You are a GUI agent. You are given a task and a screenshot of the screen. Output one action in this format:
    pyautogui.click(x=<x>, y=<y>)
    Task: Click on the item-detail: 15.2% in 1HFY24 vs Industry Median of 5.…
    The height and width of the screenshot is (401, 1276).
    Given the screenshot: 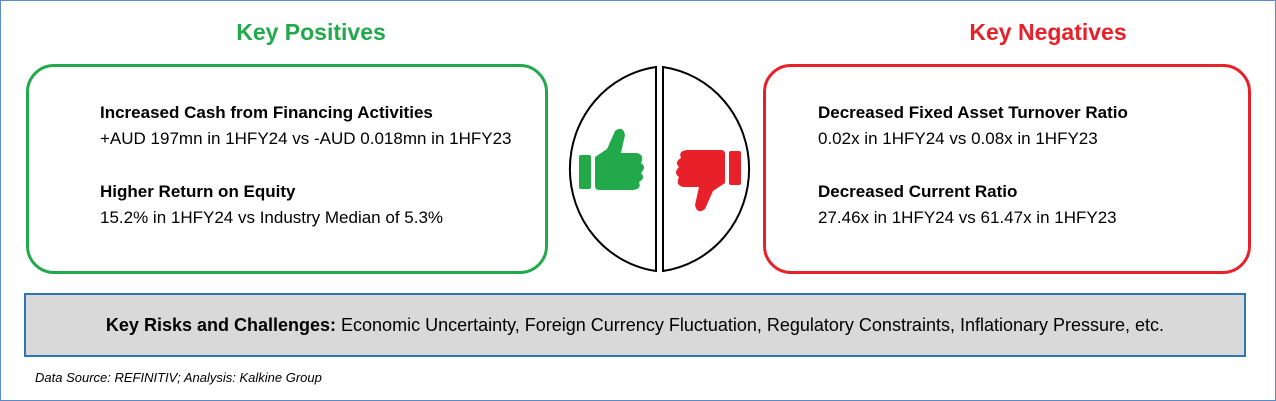 What is the action you would take?
    pyautogui.click(x=272, y=217)
    